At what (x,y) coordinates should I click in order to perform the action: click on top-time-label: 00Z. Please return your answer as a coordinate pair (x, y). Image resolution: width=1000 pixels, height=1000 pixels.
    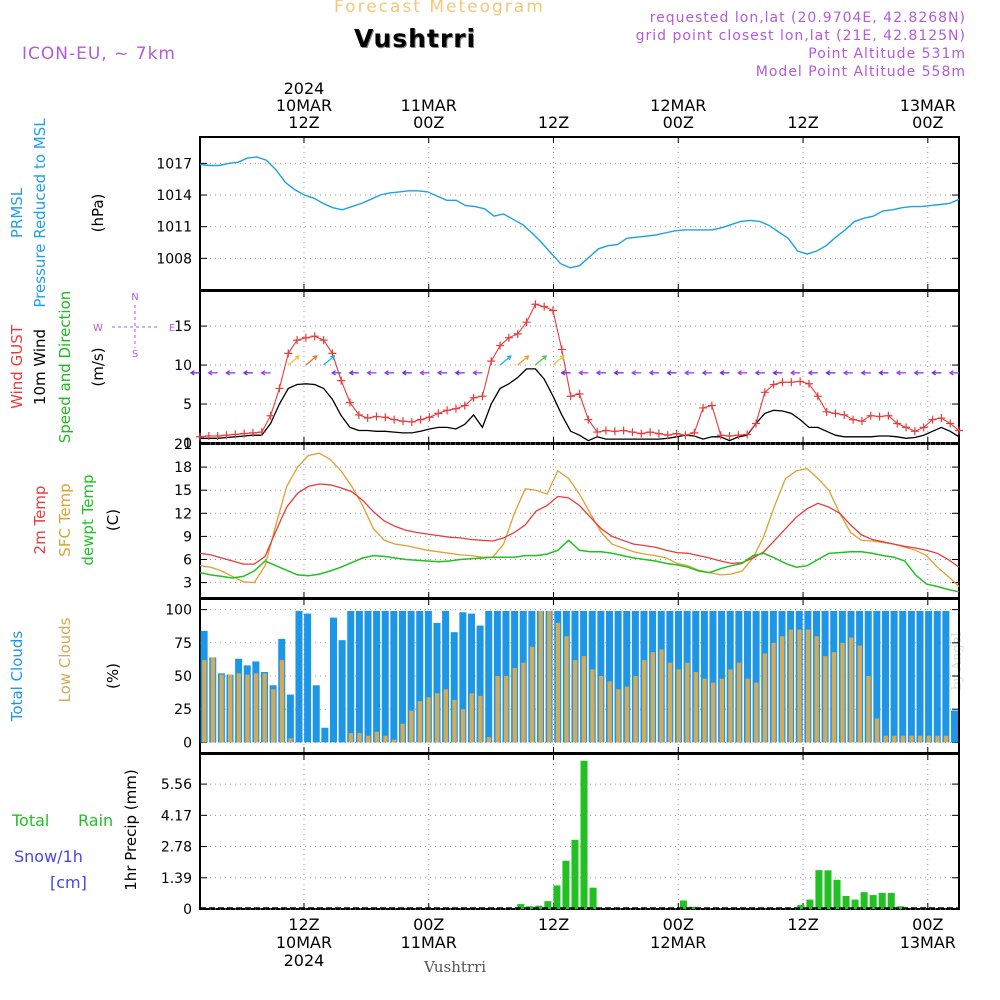
    Looking at the image, I should click on (927, 122).